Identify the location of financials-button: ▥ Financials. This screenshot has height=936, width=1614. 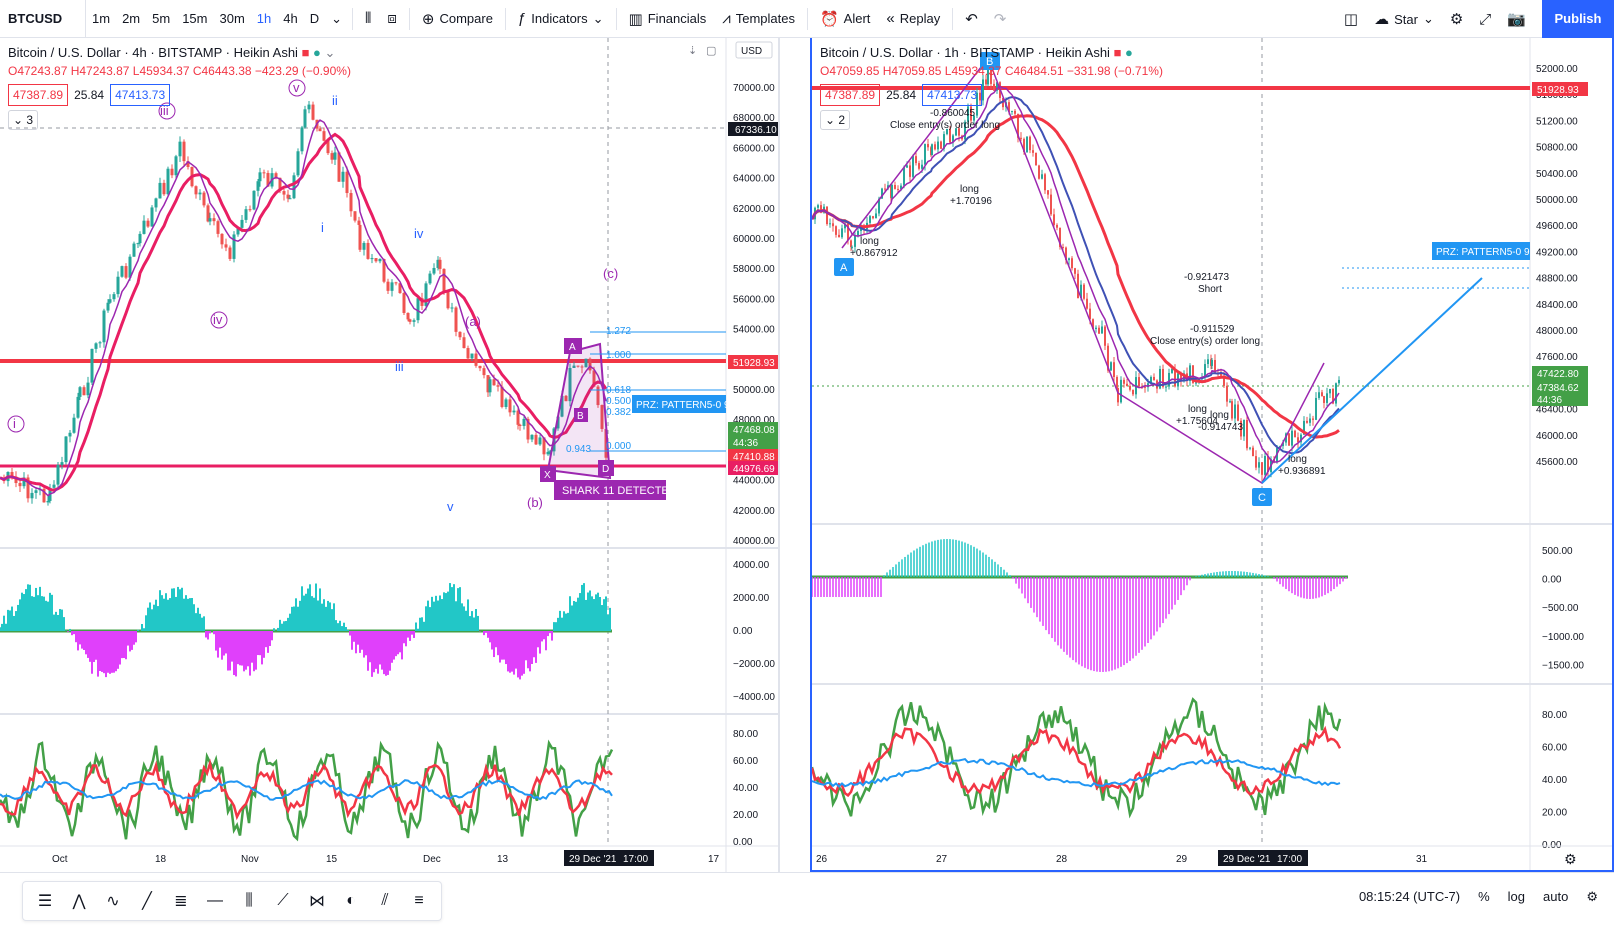
(667, 19).